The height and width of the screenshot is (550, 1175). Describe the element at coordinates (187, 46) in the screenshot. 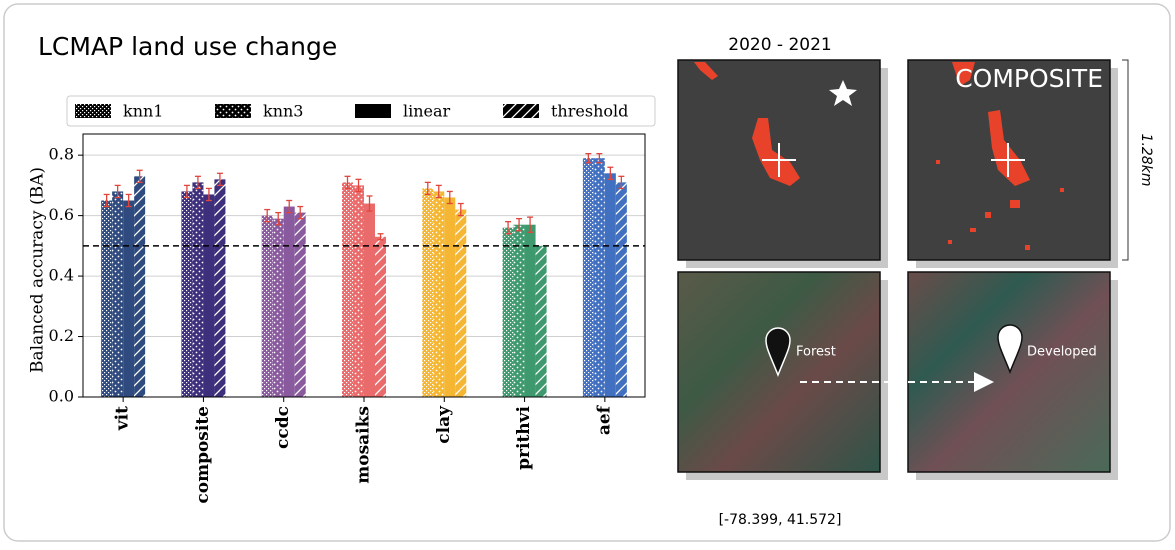

I see `chart-title: LCMAP land use change` at that location.